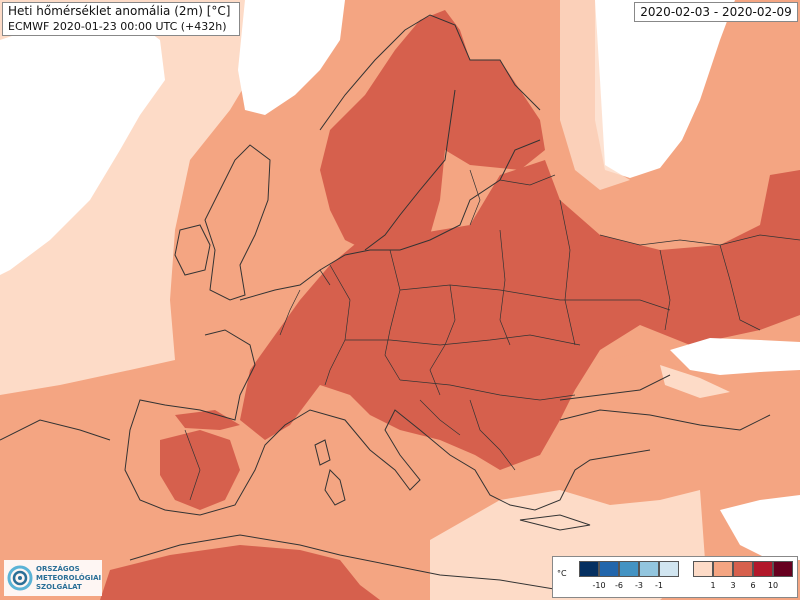  I want to click on legend-tick-cold-0: -10, so click(599, 585).